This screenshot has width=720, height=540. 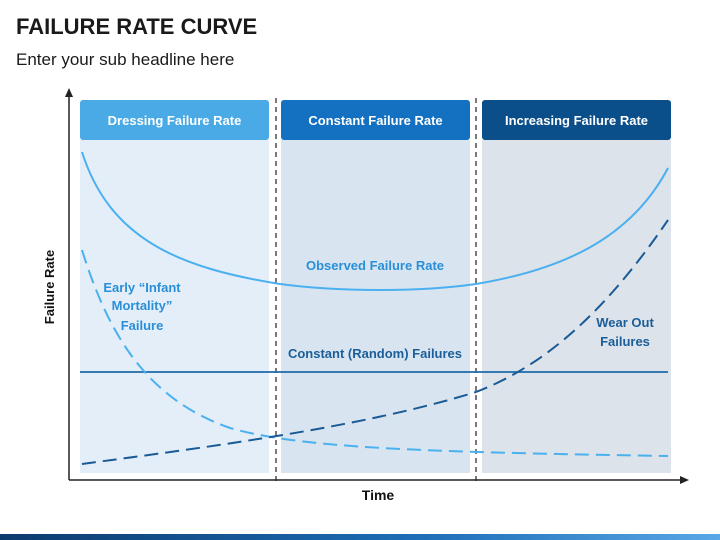 What do you see at coordinates (684, 480) in the screenshot?
I see `x-axis-arrow` at bounding box center [684, 480].